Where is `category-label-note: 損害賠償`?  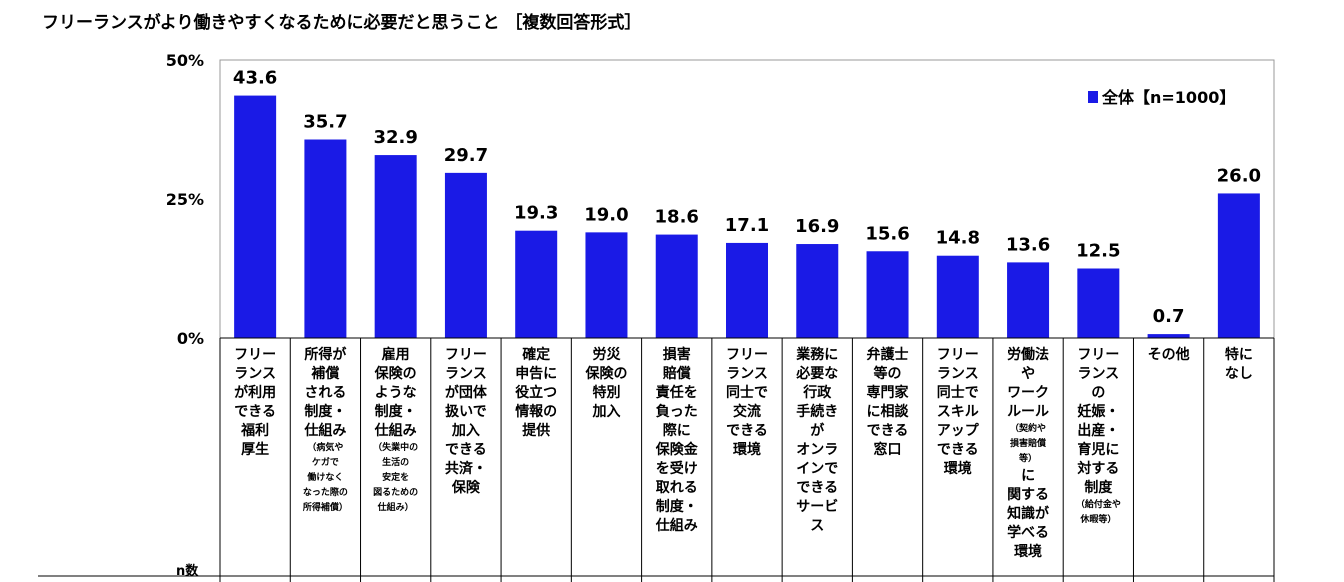
category-label-note: 損害賠償 is located at coordinates (1028, 444).